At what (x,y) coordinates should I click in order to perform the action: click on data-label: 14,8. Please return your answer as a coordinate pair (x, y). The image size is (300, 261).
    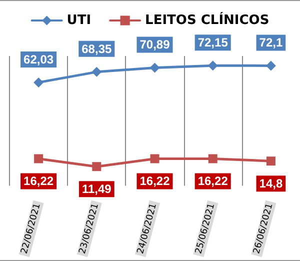
    Looking at the image, I should click on (271, 183).